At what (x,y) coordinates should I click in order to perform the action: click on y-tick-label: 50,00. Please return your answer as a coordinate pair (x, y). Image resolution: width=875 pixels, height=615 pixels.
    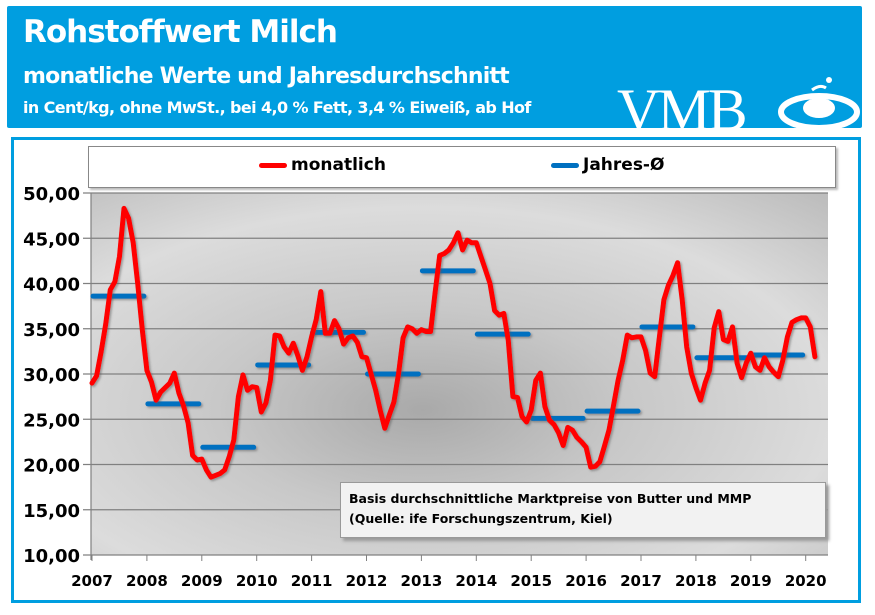
    Looking at the image, I should click on (51, 194).